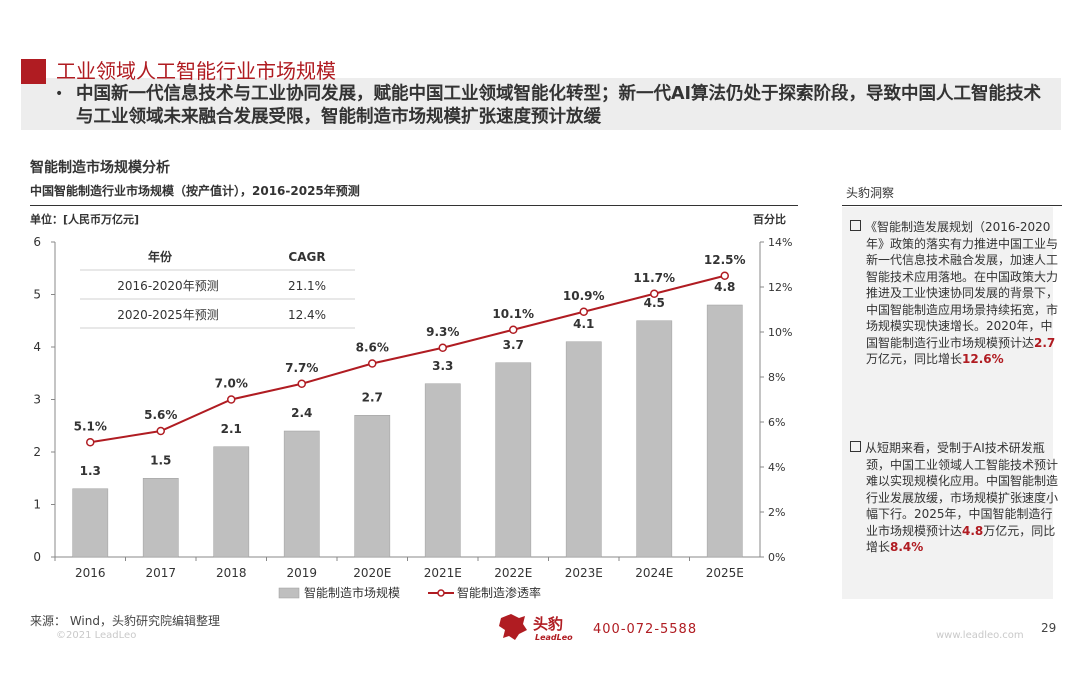 The image size is (1080, 687). Describe the element at coordinates (654, 573) in the screenshot. I see `x-tick-label: 2024E` at that location.